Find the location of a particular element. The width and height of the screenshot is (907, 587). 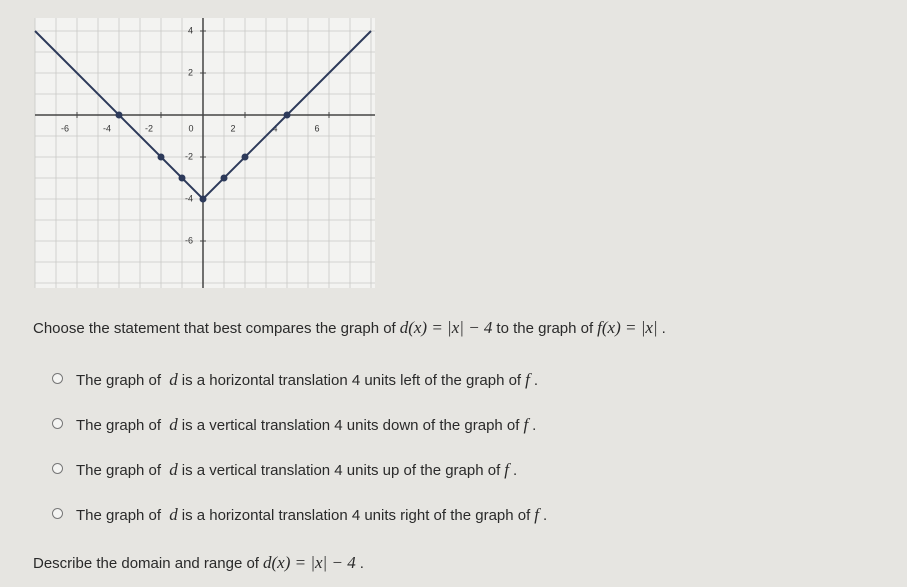

question-text: to the graph of is located at coordinates (545, 328).